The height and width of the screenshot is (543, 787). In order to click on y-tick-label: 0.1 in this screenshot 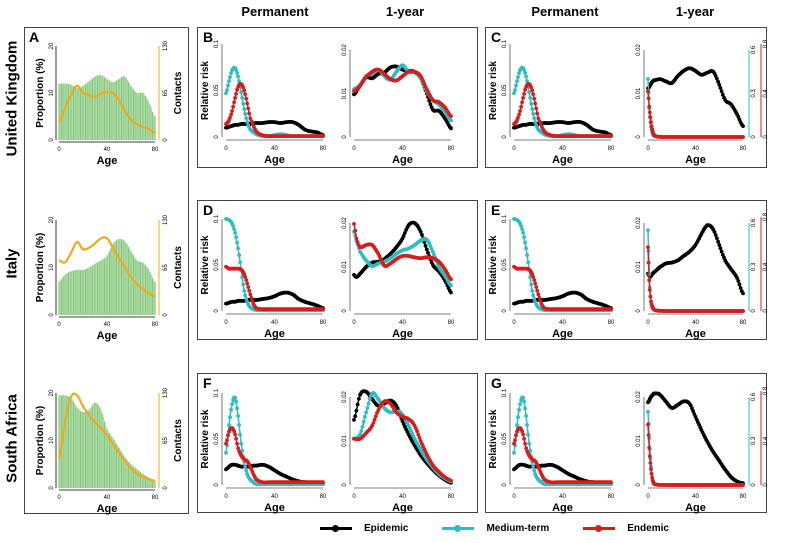, I will do `click(217, 218)`.